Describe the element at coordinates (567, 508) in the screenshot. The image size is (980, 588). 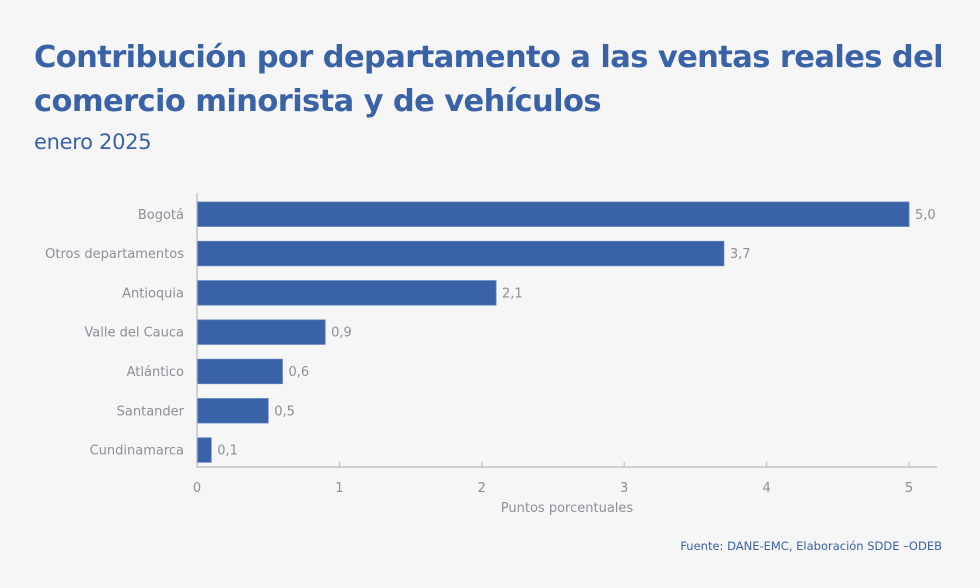
I see `x-axis-title: Puntos porcentuales` at that location.